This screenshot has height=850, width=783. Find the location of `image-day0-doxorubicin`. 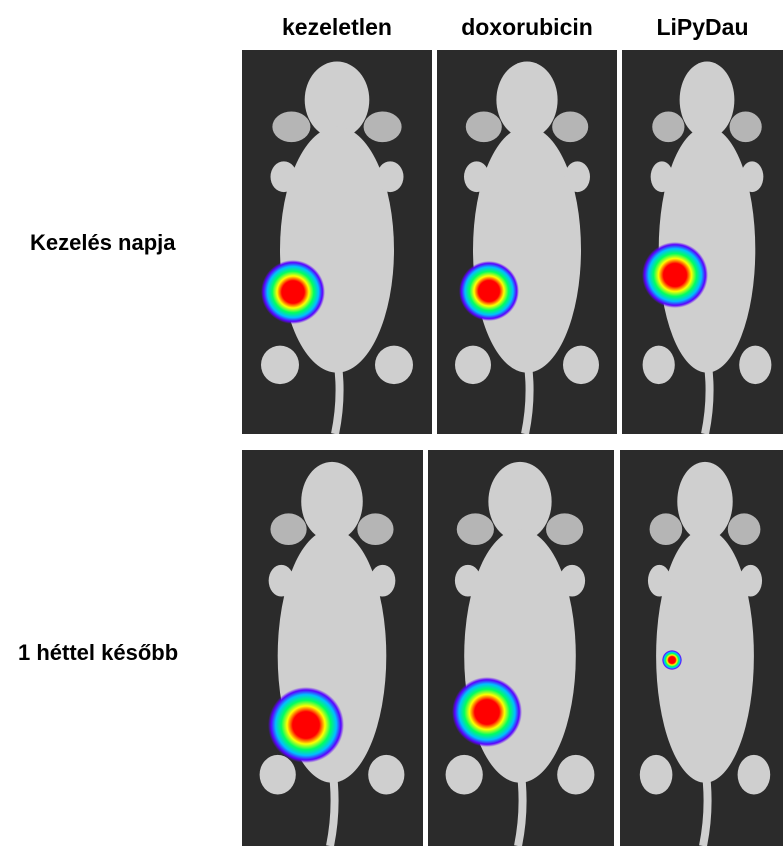

image-day0-doxorubicin is located at coordinates (527, 242).